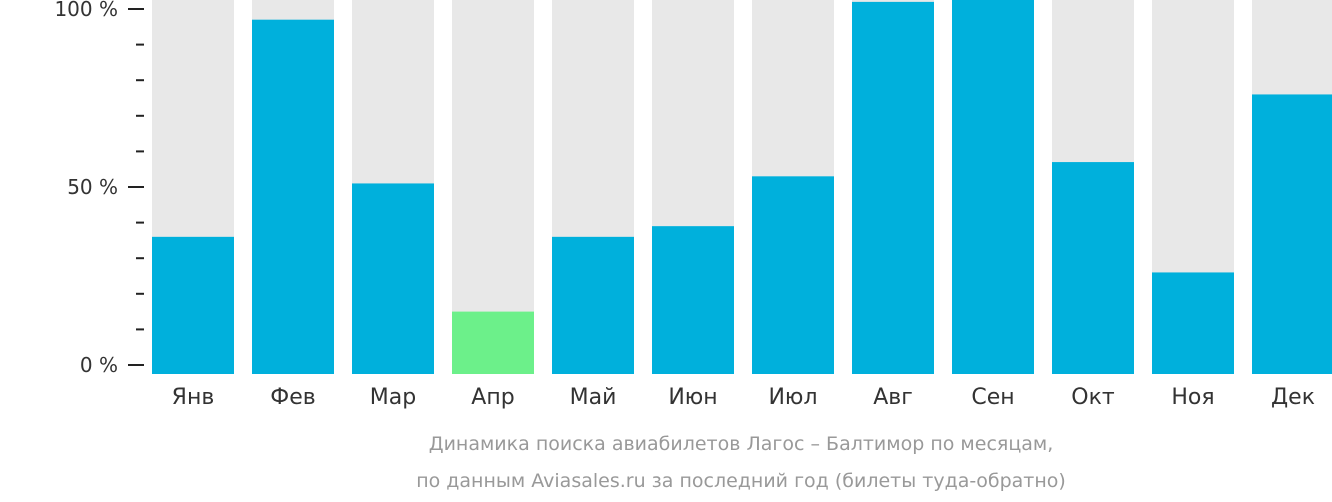 Image resolution: width=1332 pixels, height=502 pixels. I want to click on x-tick-label: Фев, so click(292, 397).